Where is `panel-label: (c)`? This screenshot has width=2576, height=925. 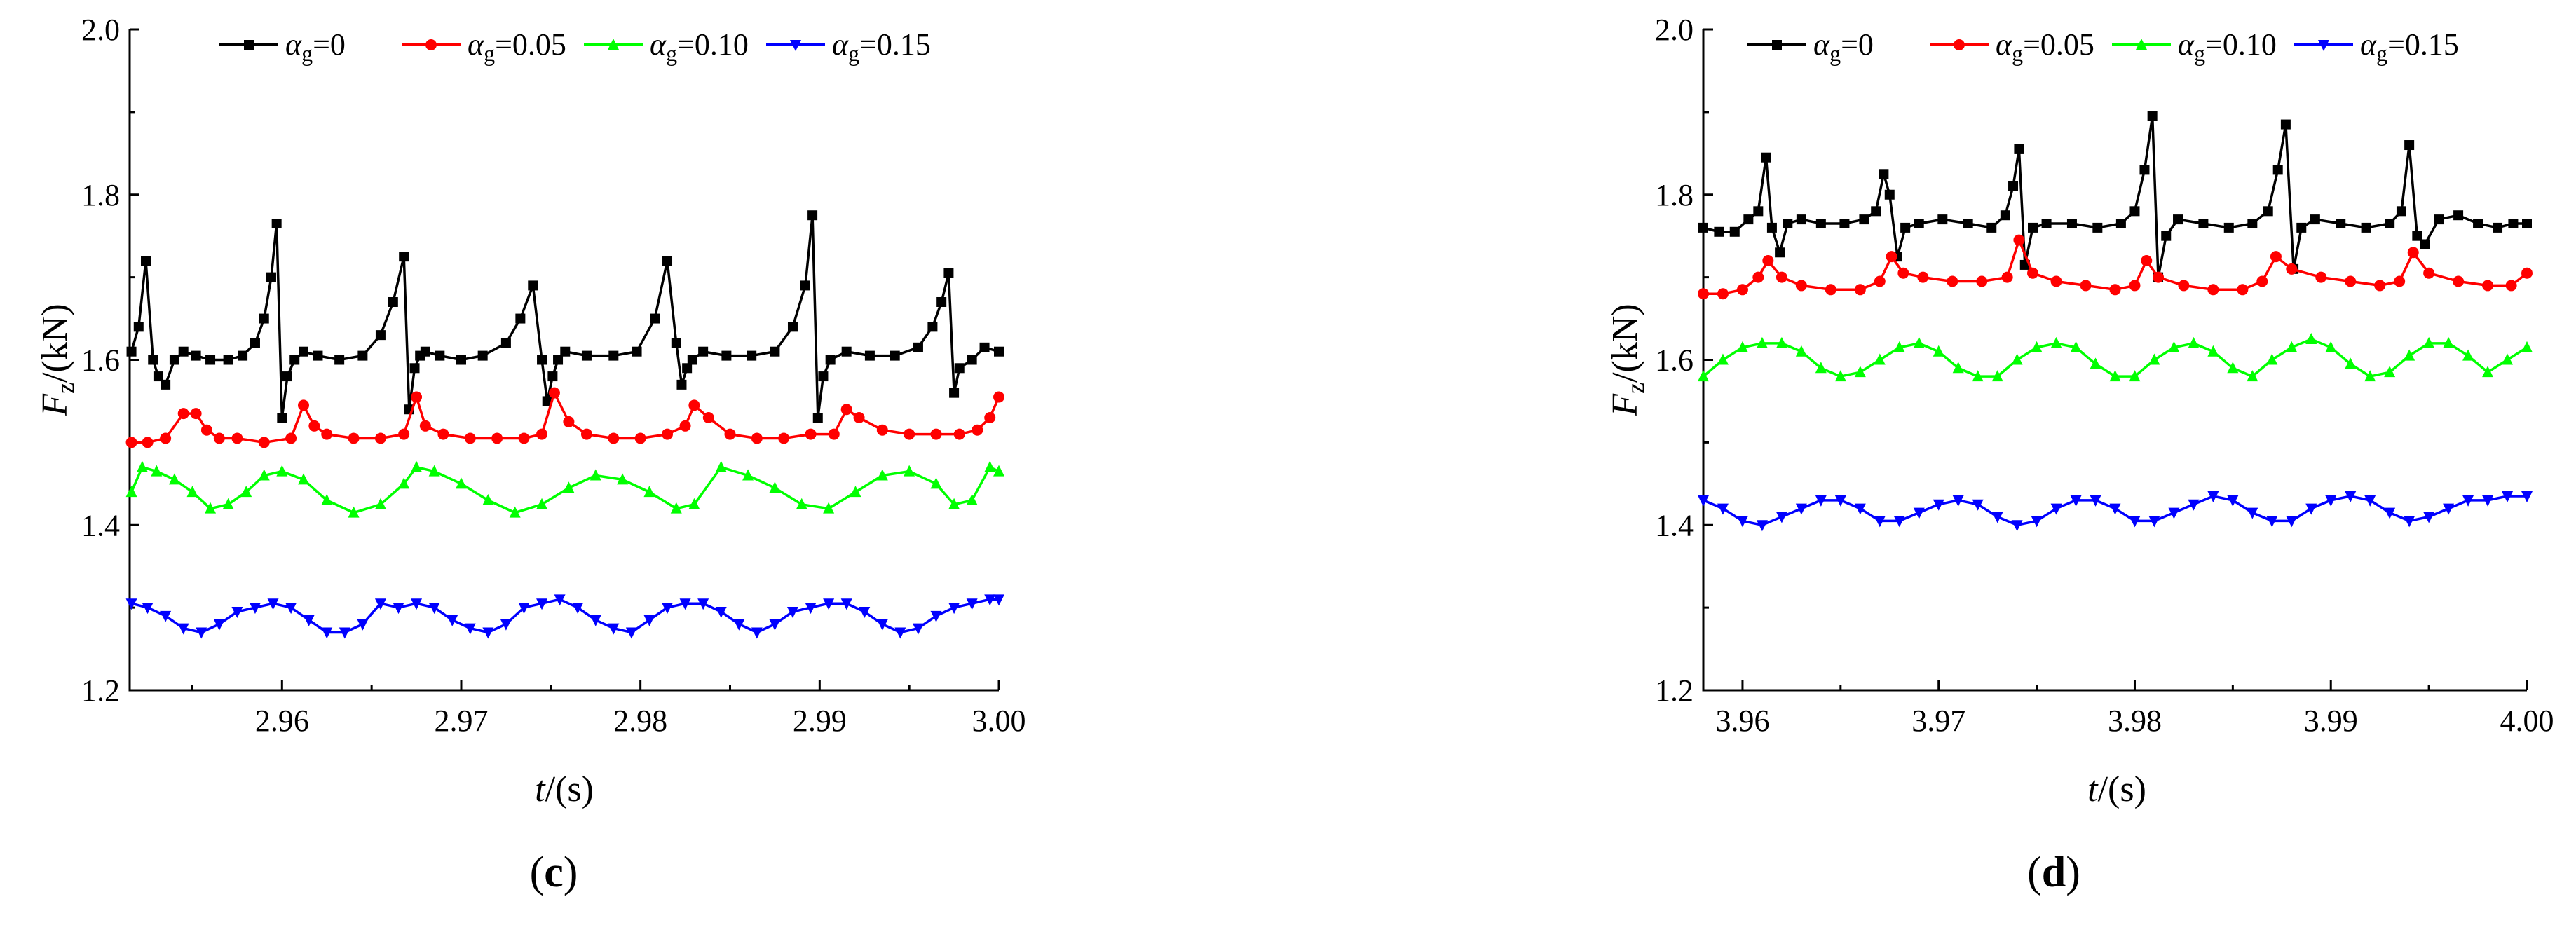 panel-label: (c) is located at coordinates (554, 872).